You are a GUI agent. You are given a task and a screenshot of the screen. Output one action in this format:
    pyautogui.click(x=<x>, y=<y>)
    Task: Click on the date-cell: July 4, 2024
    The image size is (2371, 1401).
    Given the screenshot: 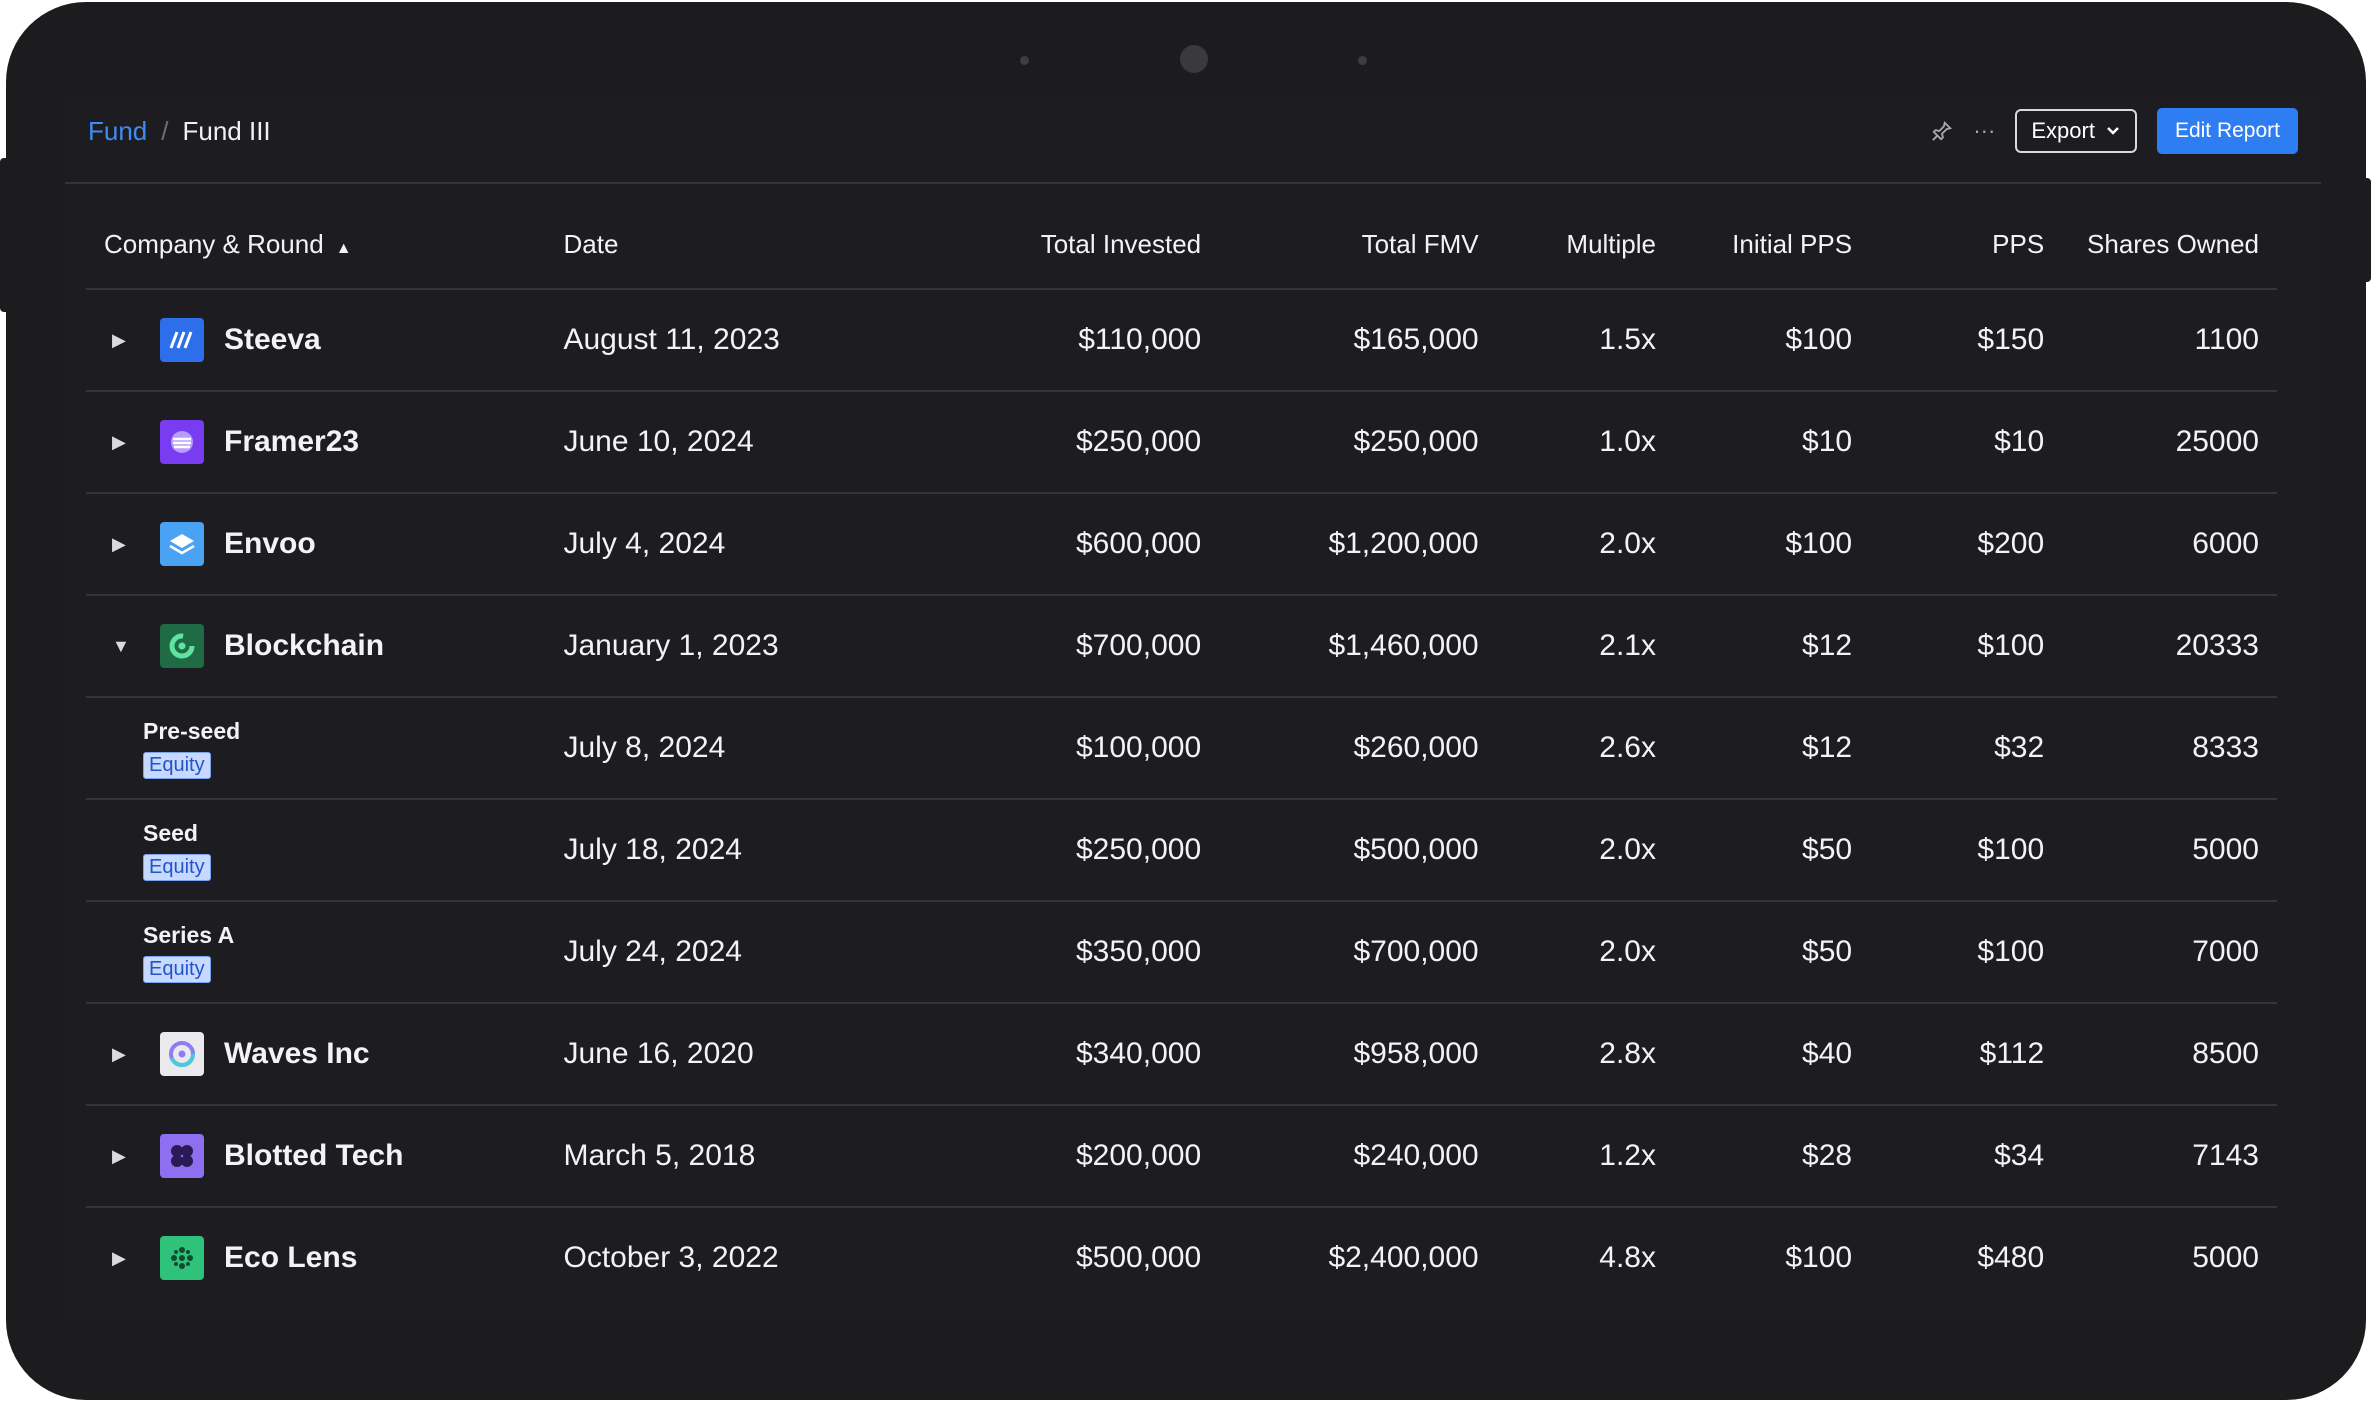 What is the action you would take?
    pyautogui.click(x=719, y=544)
    